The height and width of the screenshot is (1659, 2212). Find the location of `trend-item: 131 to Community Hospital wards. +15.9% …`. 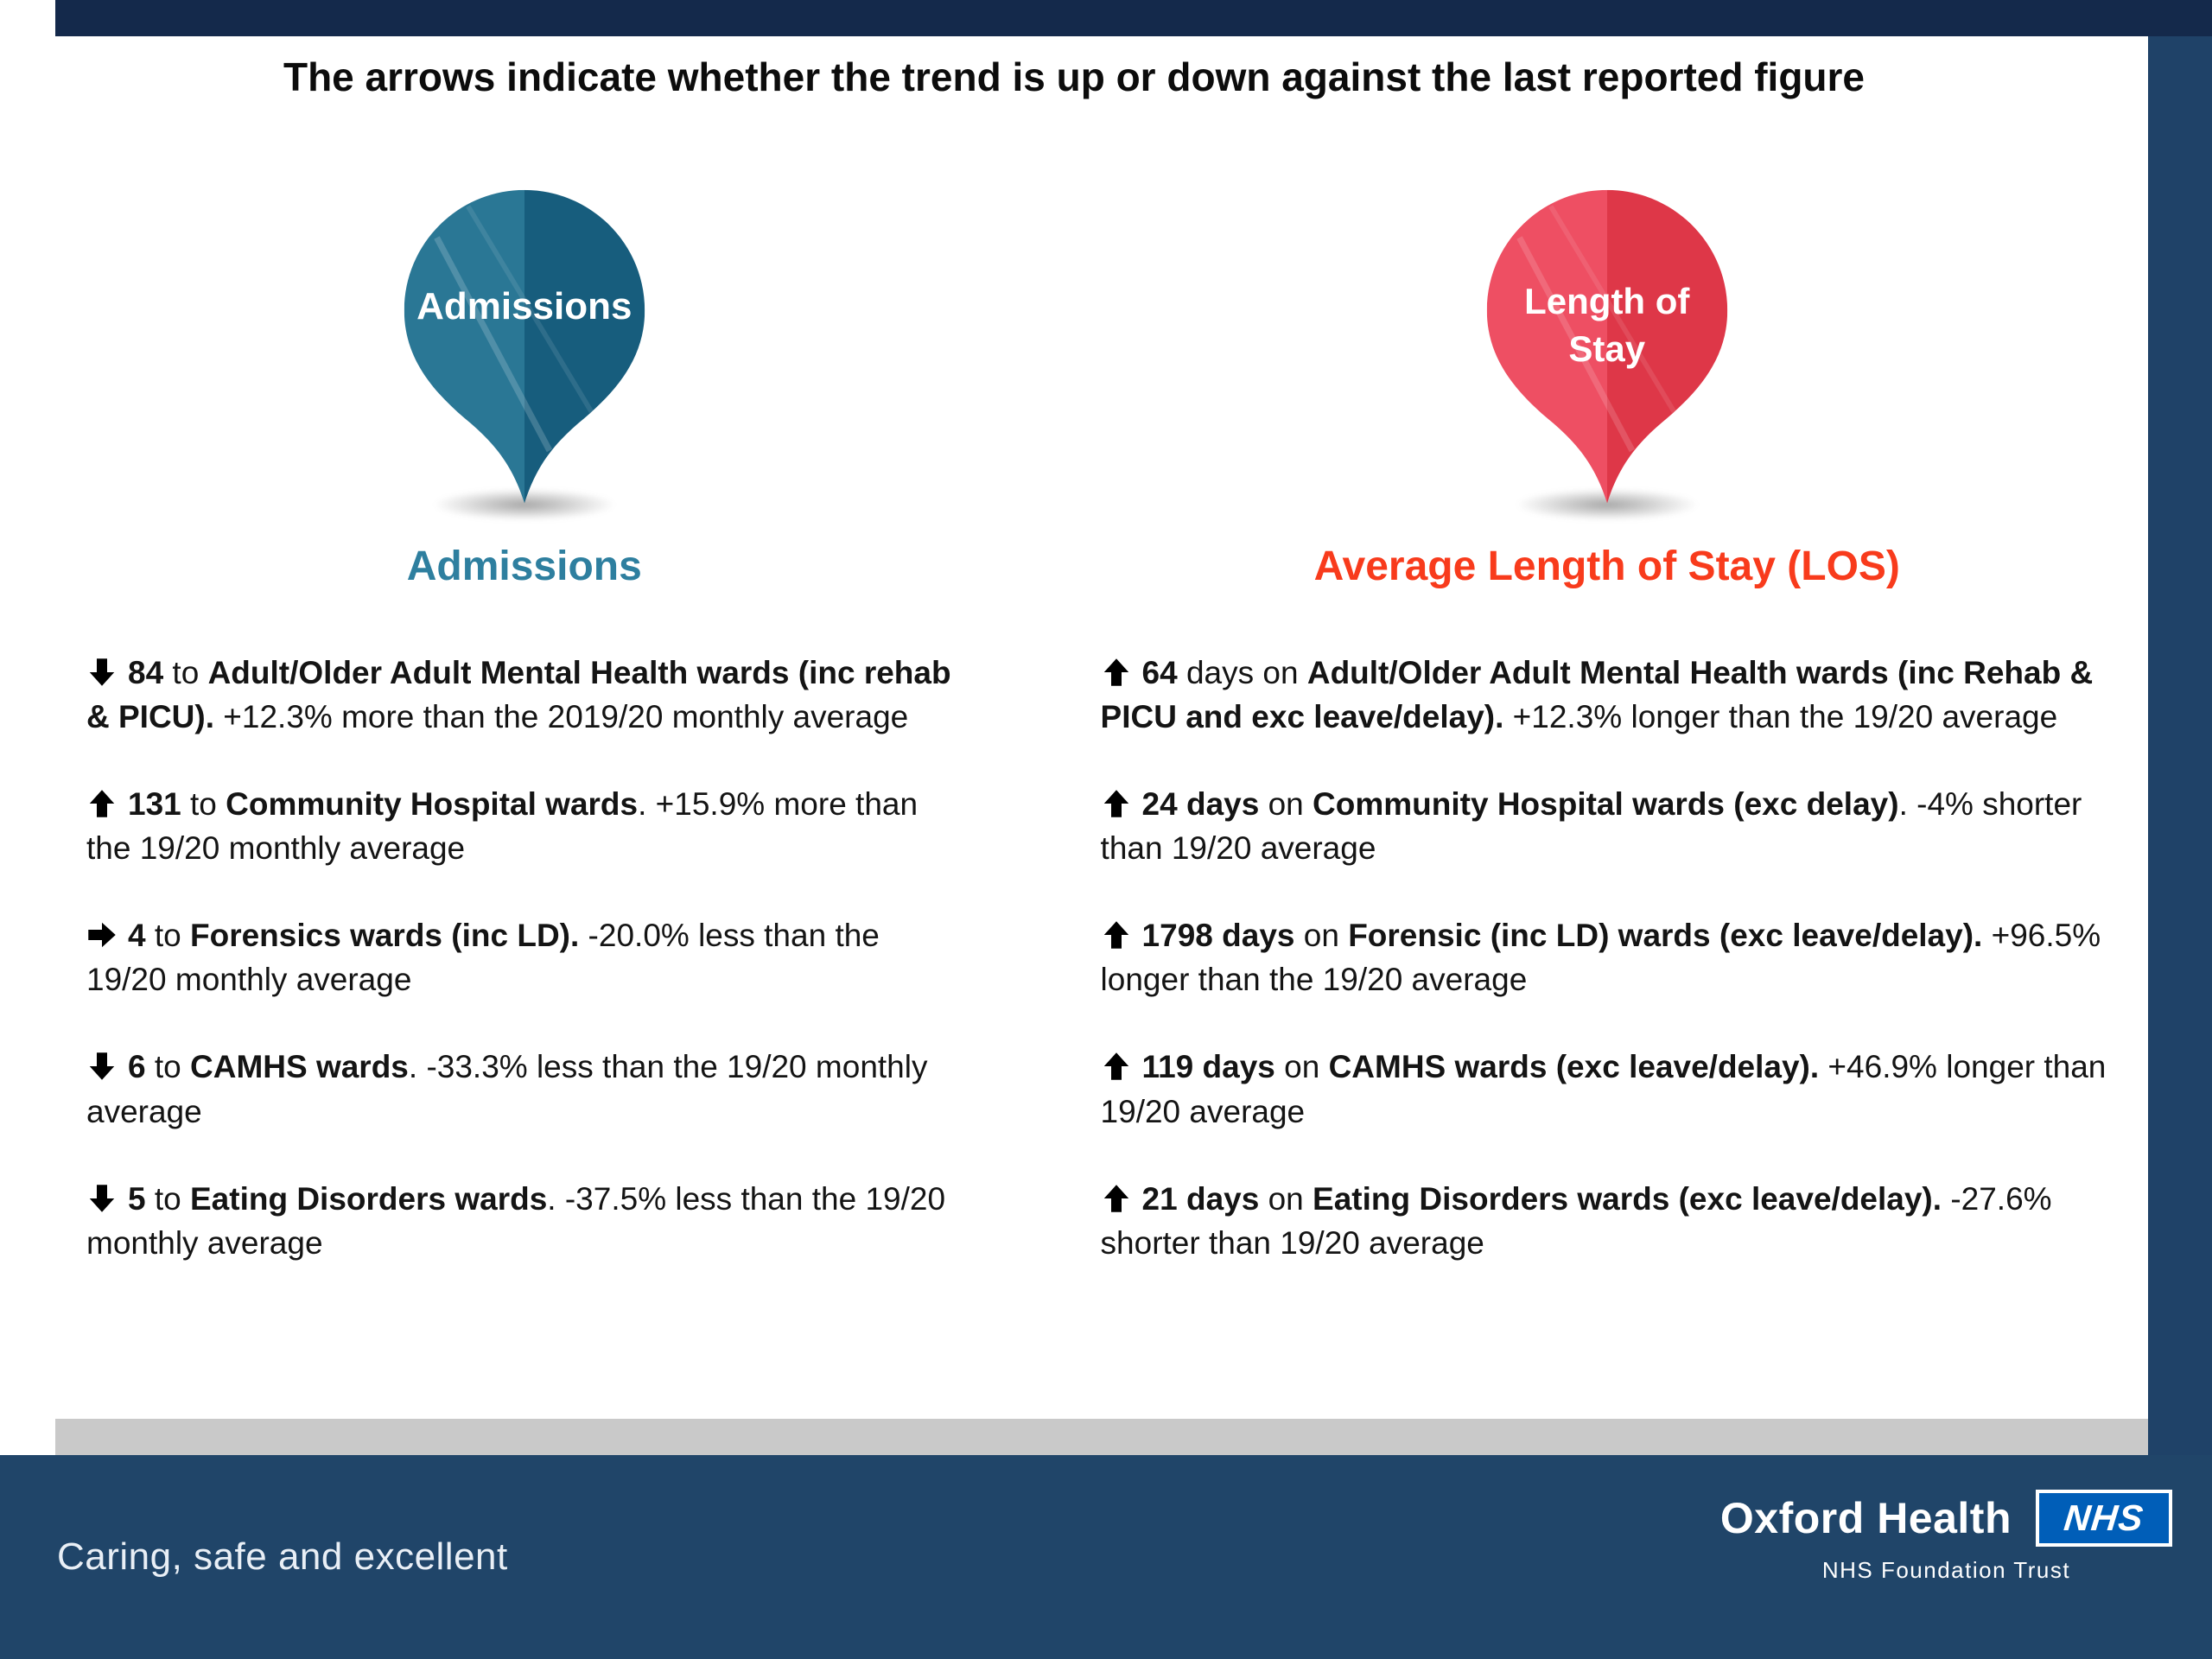

trend-item: 131 to Community Hospital wards. +15.9% … is located at coordinates (524, 826).